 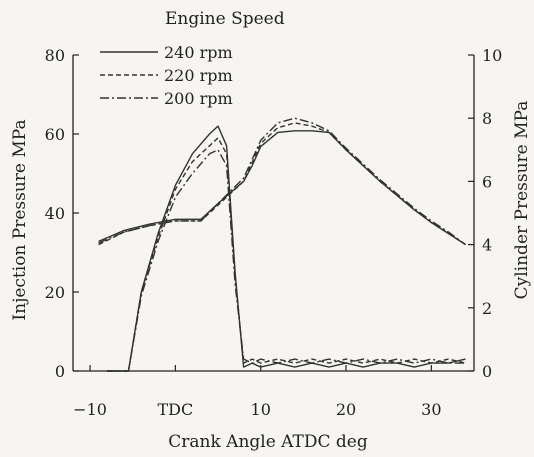 I want to click on y-left-tick-label: 60, so click(x=55, y=134).